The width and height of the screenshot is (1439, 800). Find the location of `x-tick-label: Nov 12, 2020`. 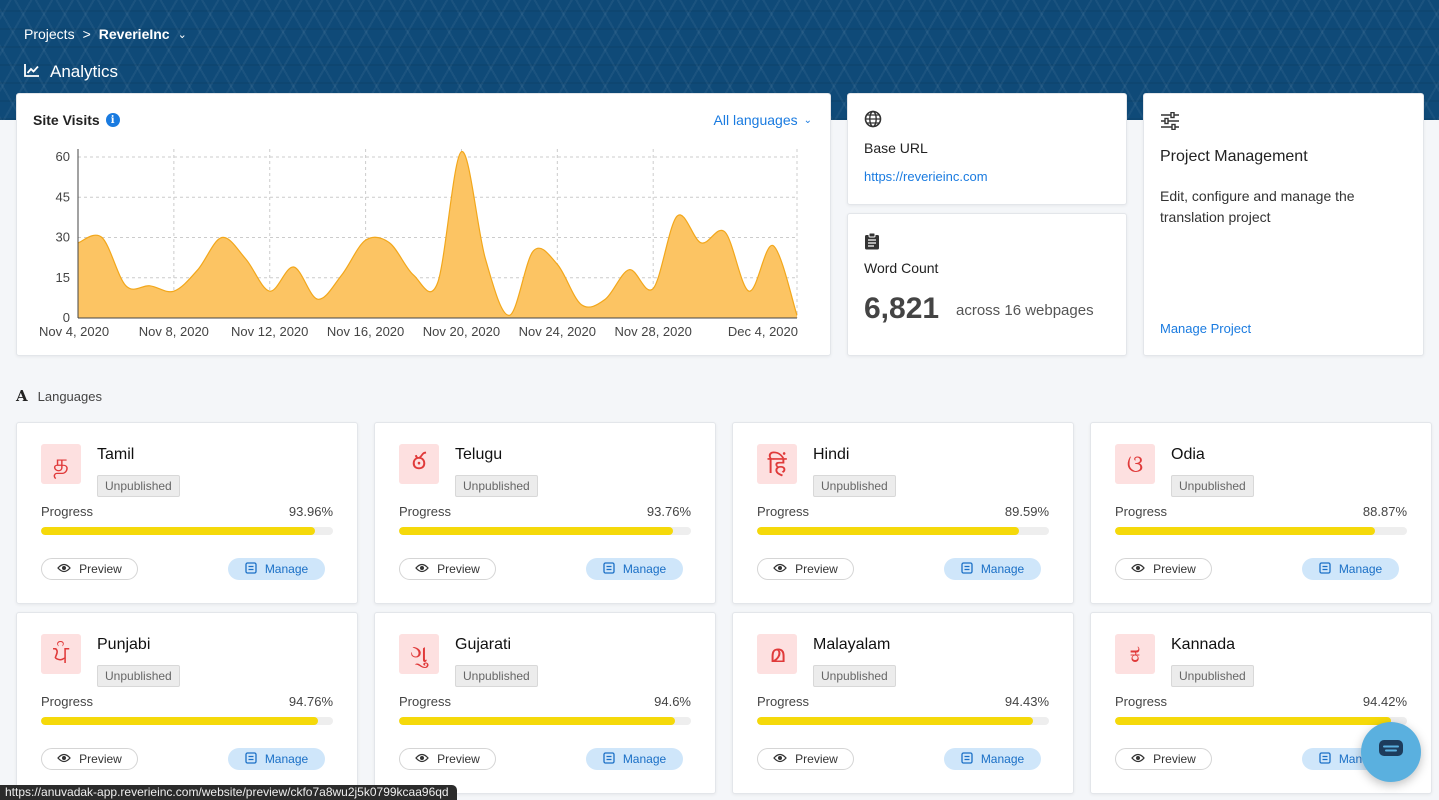

x-tick-label: Nov 12, 2020 is located at coordinates (269, 331).